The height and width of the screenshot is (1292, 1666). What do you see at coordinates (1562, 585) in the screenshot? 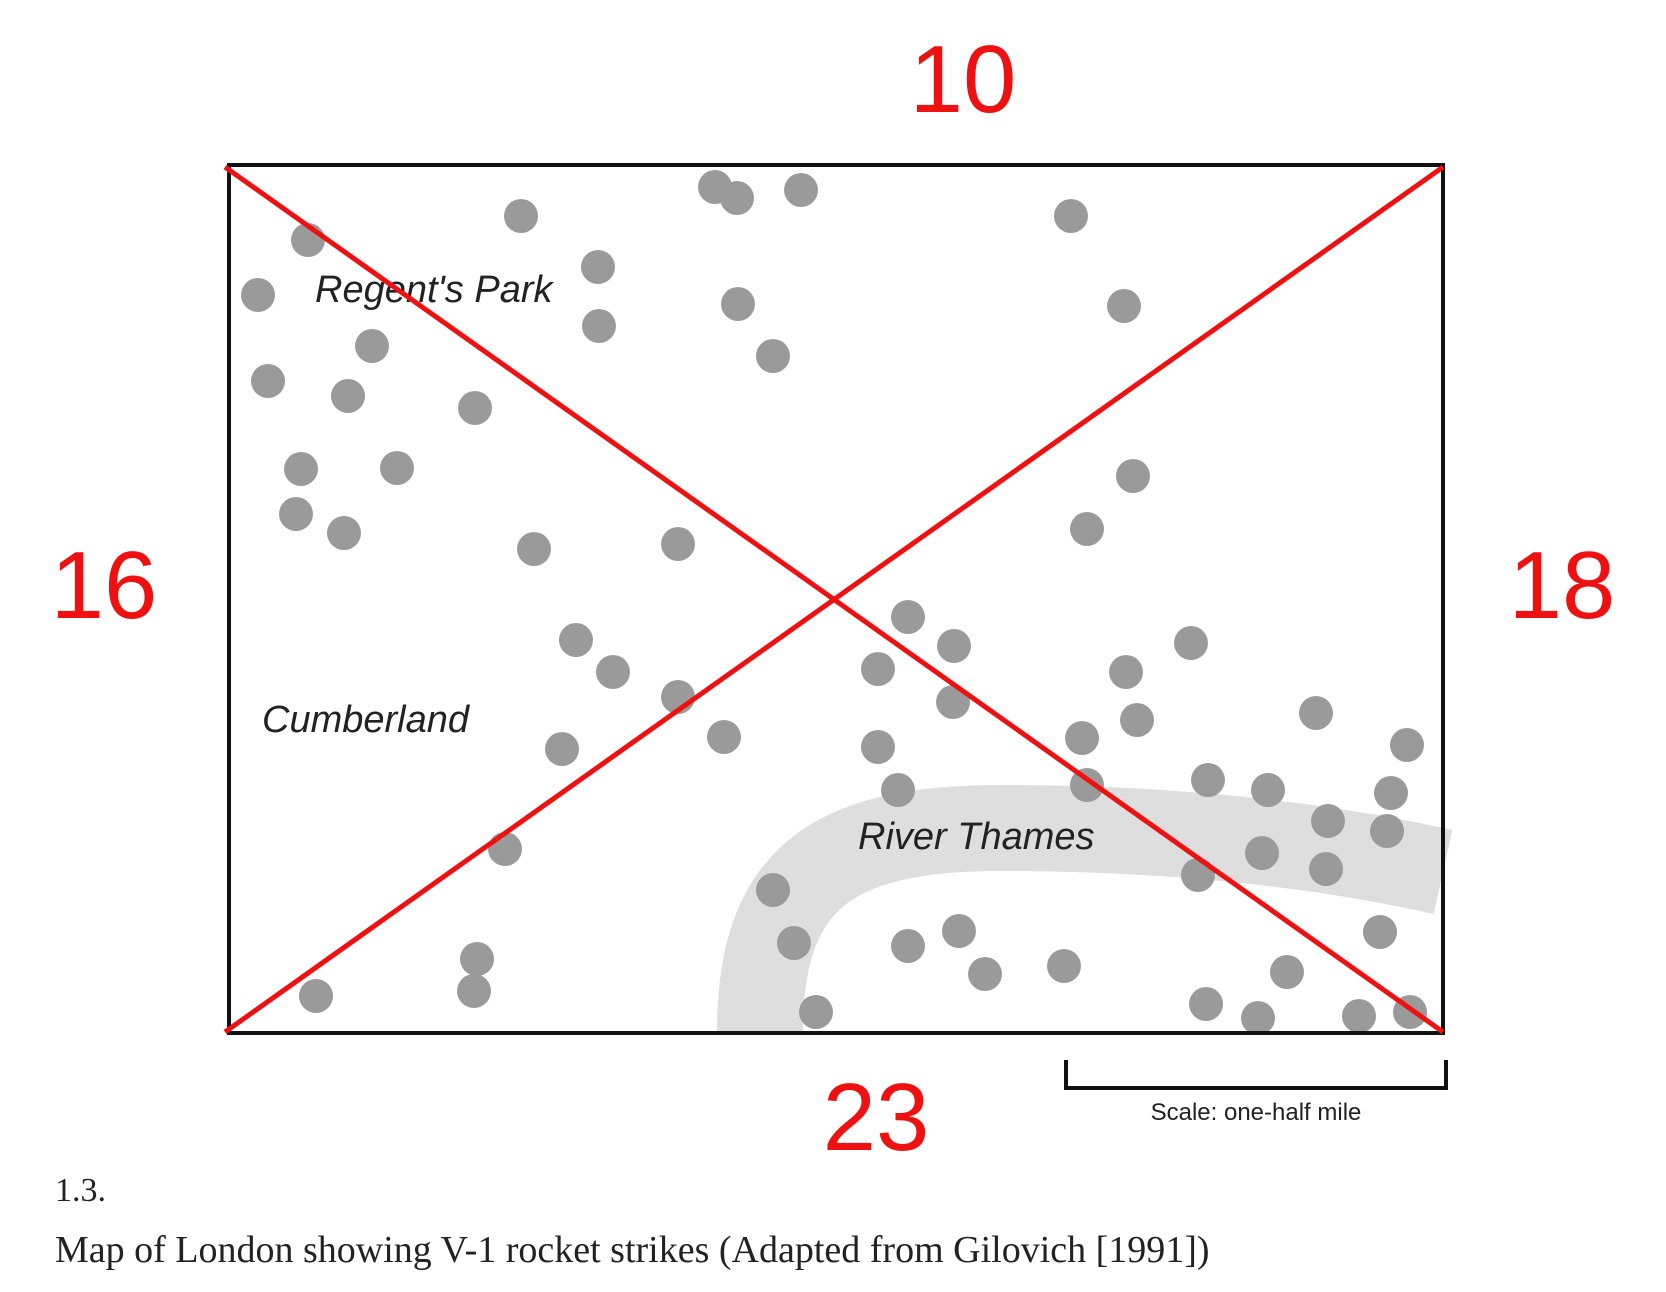
I see `quadrant-count-right: 18` at bounding box center [1562, 585].